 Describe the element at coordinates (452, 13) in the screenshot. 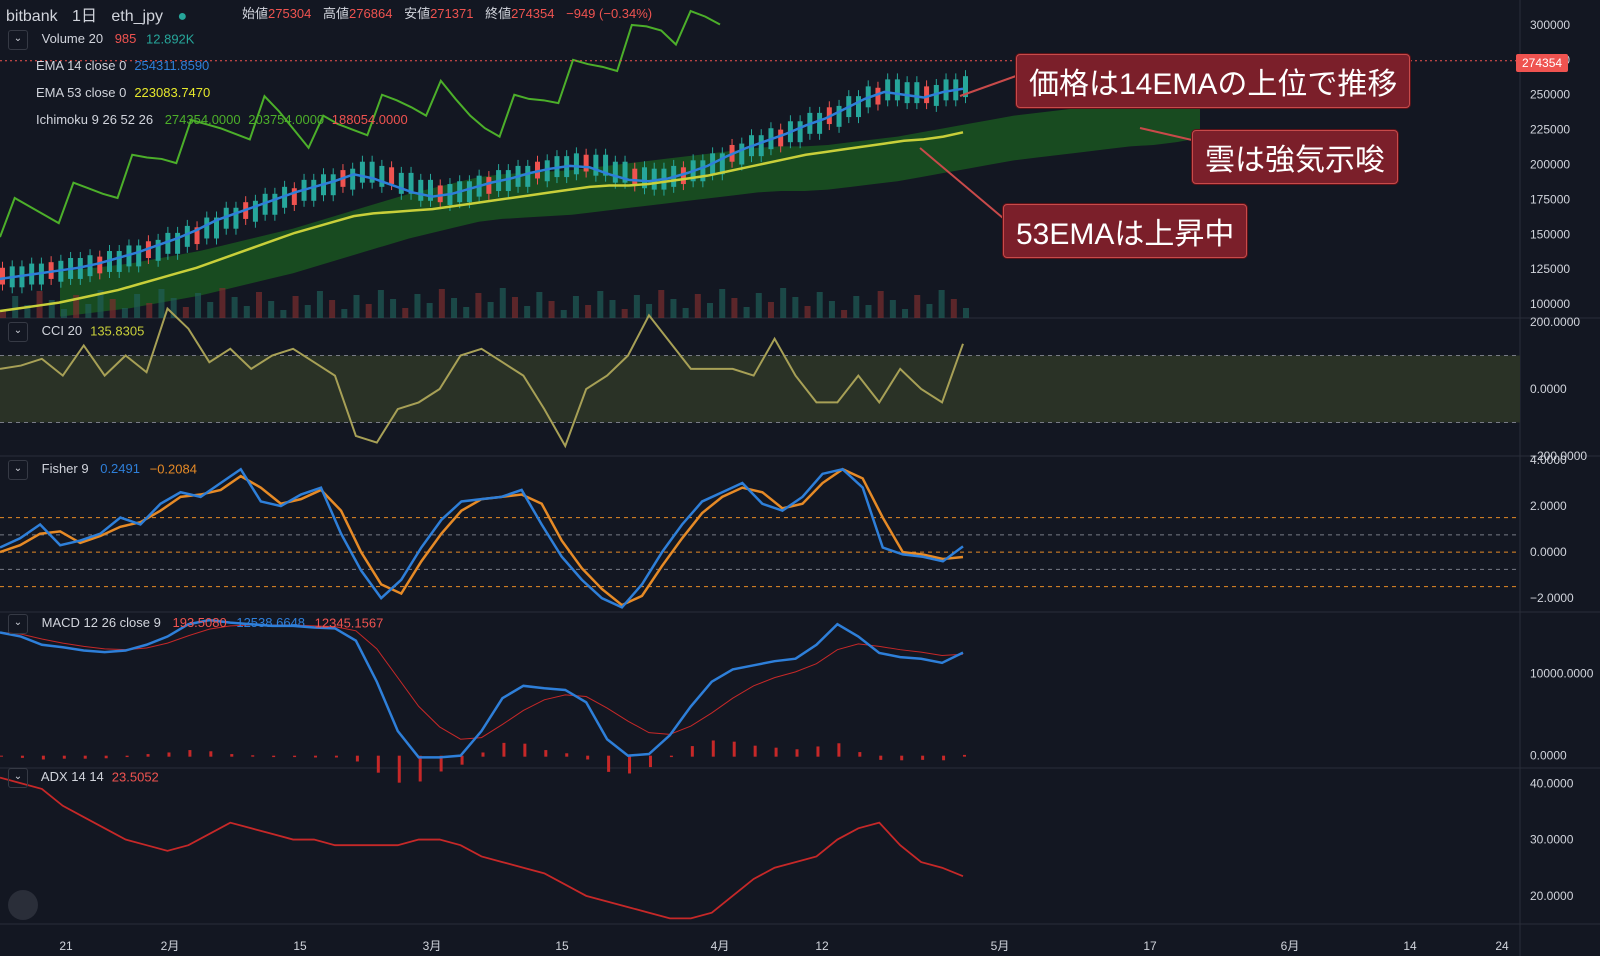

I see `low-value: 271371` at that location.